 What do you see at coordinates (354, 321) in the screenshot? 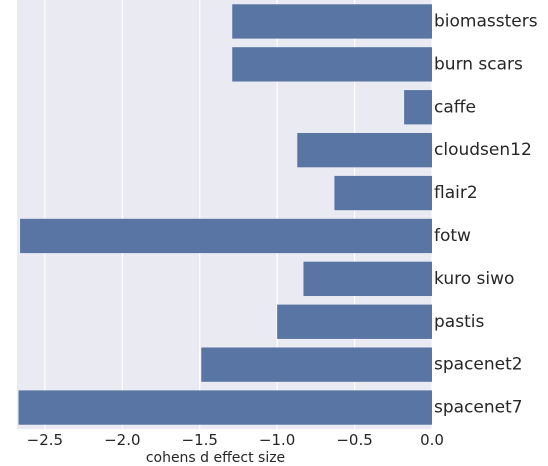
I see `bar-pastis` at bounding box center [354, 321].